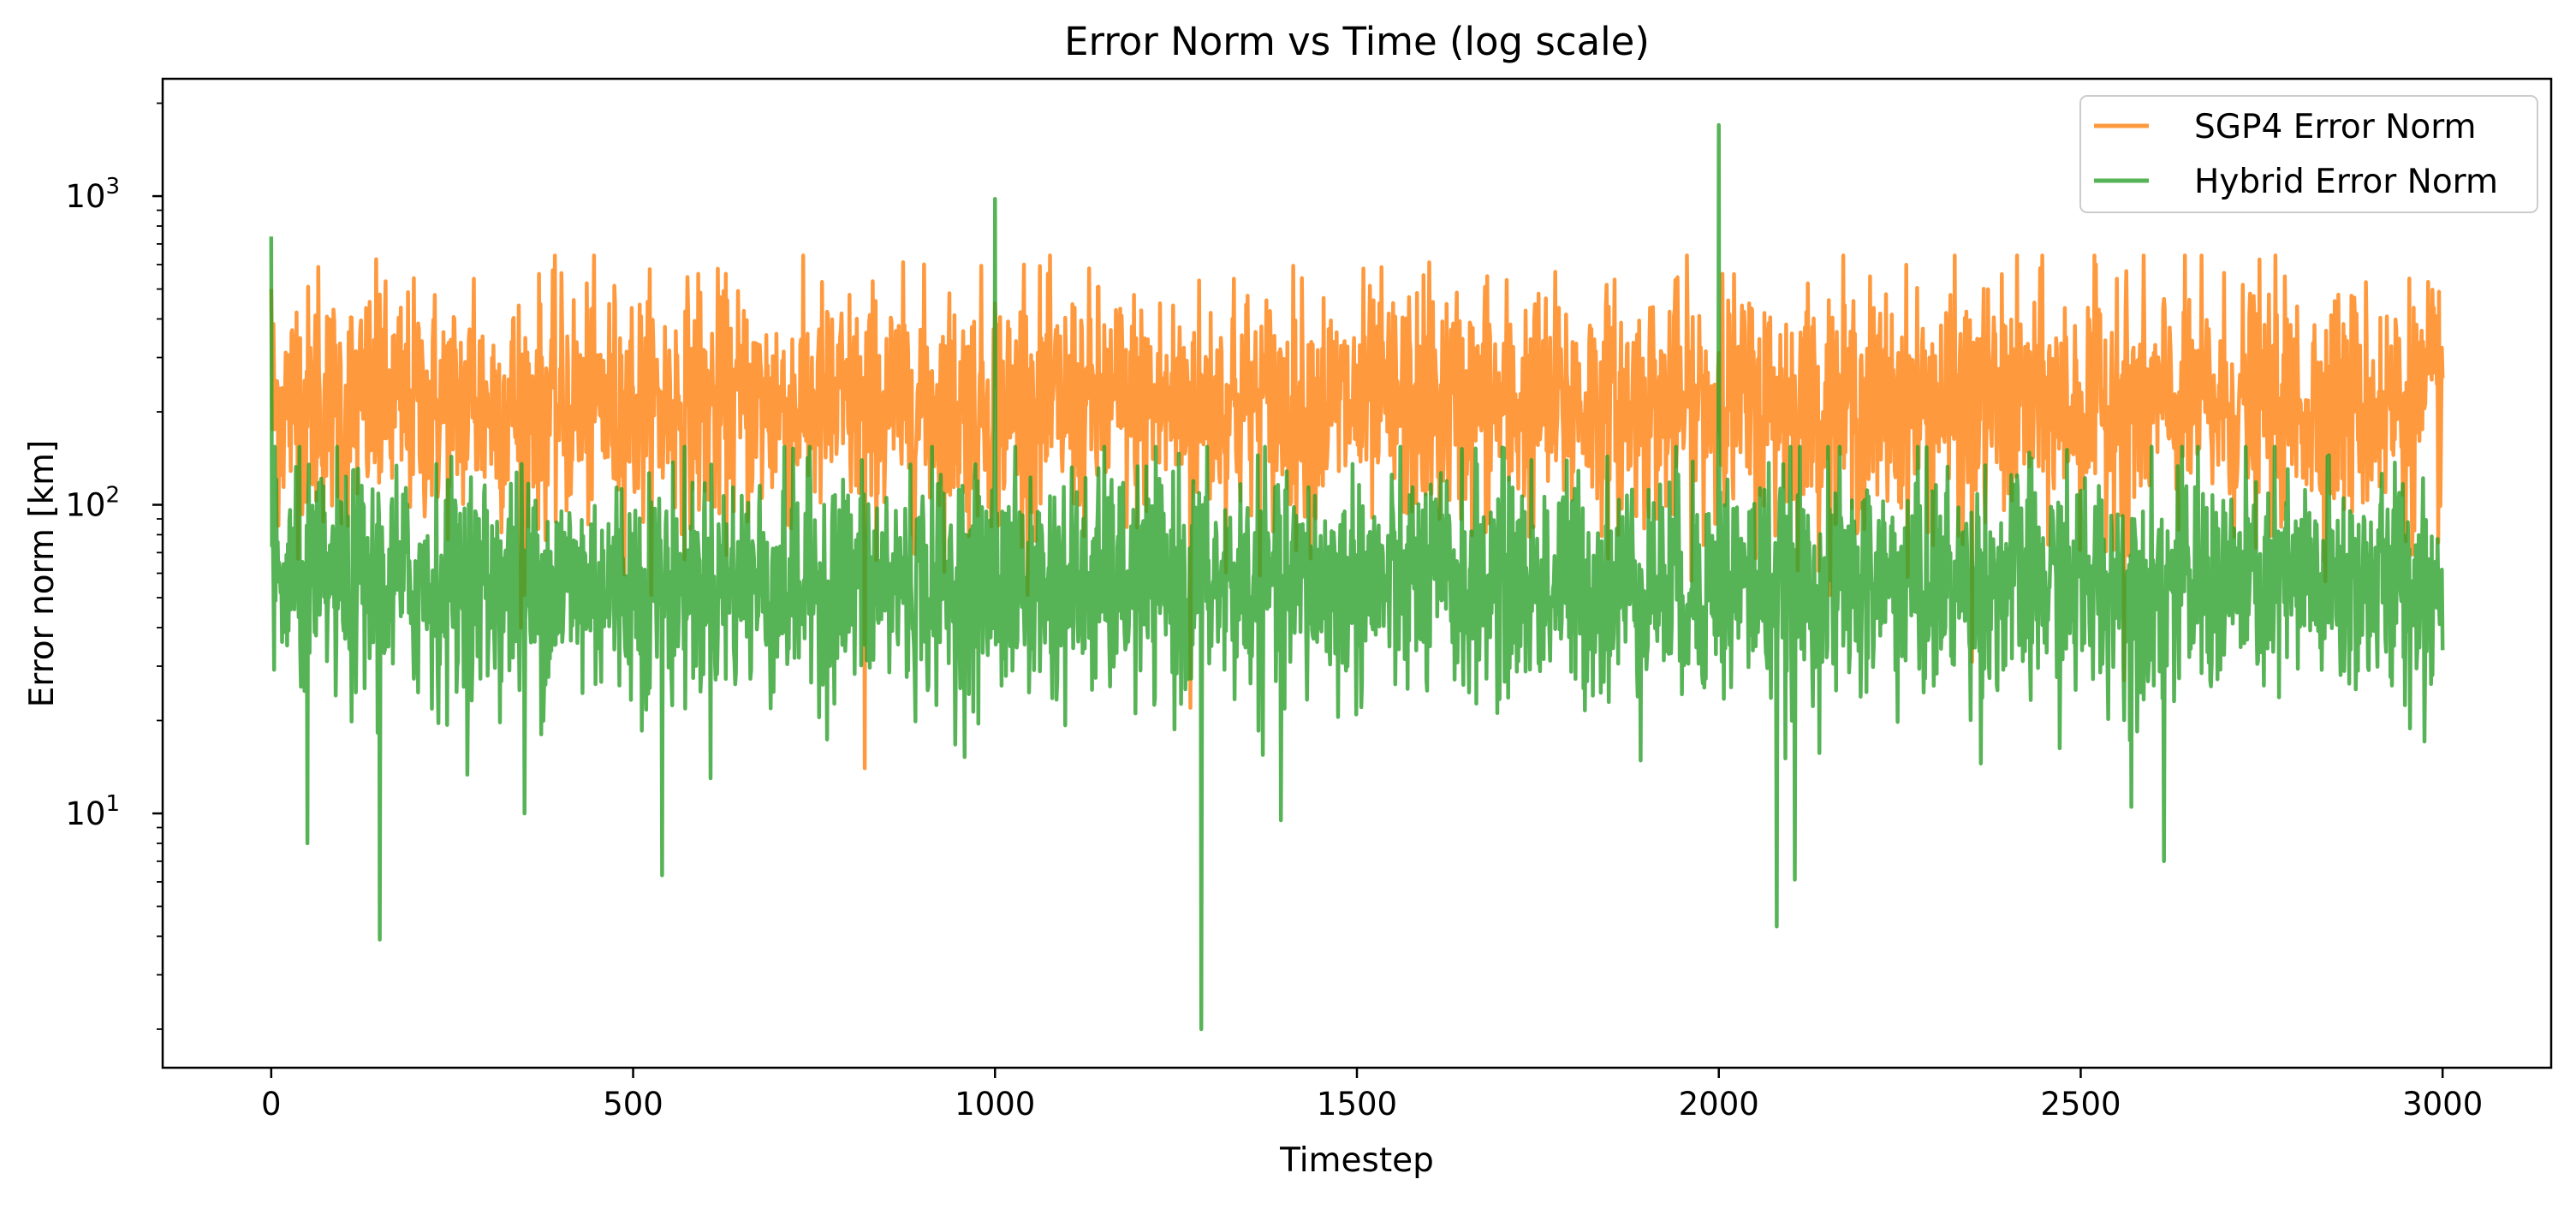 Image resolution: width=2576 pixels, height=1209 pixels. What do you see at coordinates (1357, 1104) in the screenshot?
I see `x-tick-label: 1500` at bounding box center [1357, 1104].